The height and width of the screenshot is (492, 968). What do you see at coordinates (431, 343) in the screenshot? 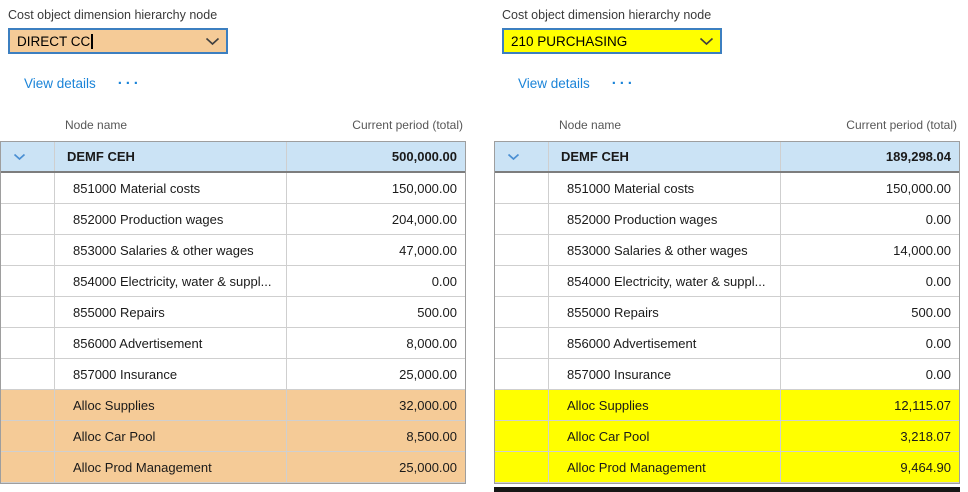
I see `amount-cell: 8,000.00` at bounding box center [431, 343].